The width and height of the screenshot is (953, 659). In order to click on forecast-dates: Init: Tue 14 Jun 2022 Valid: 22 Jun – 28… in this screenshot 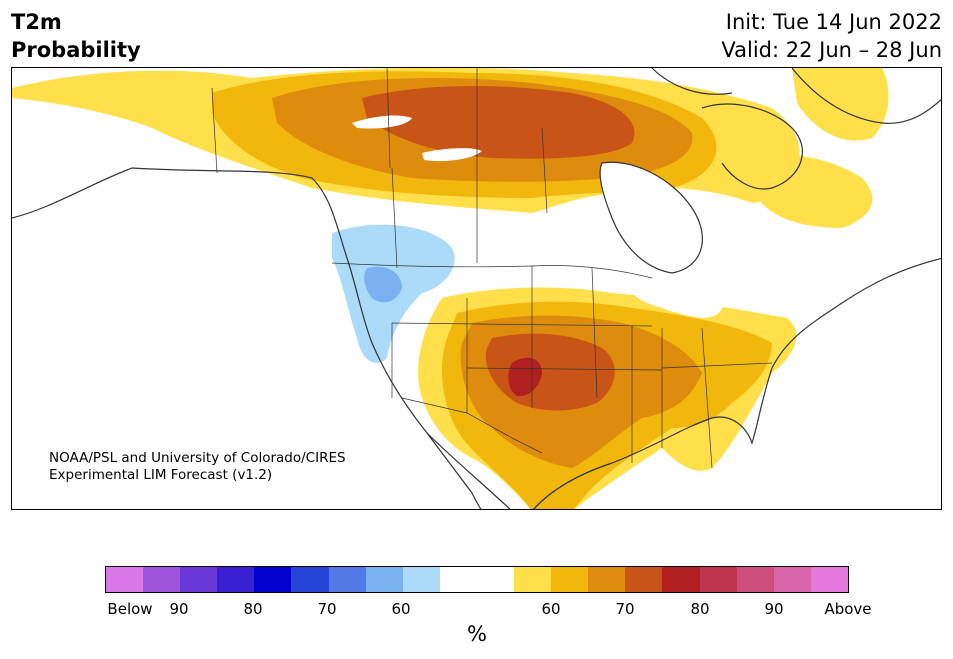, I will do `click(831, 36)`.